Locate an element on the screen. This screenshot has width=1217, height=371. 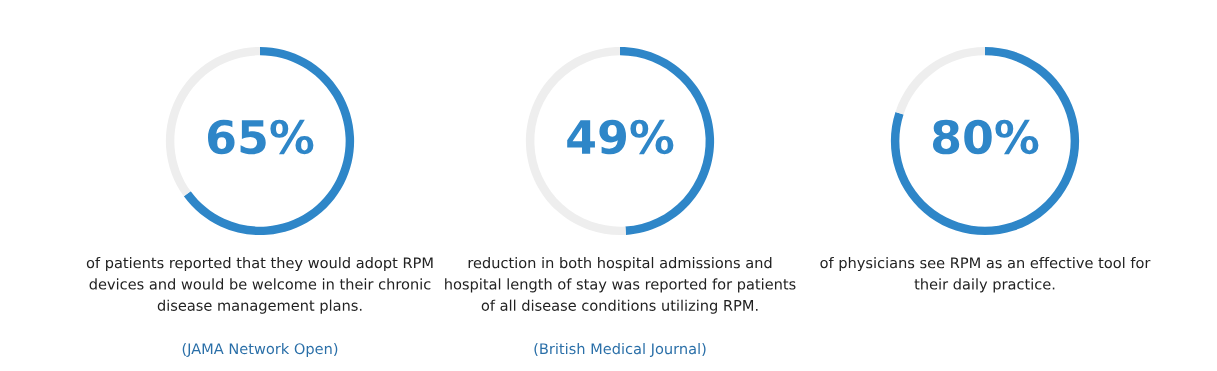
text: of patients reported that they would adopt RPM devices and would be welcome in their chronic disease management plans. is located at coordinates (259, 285).